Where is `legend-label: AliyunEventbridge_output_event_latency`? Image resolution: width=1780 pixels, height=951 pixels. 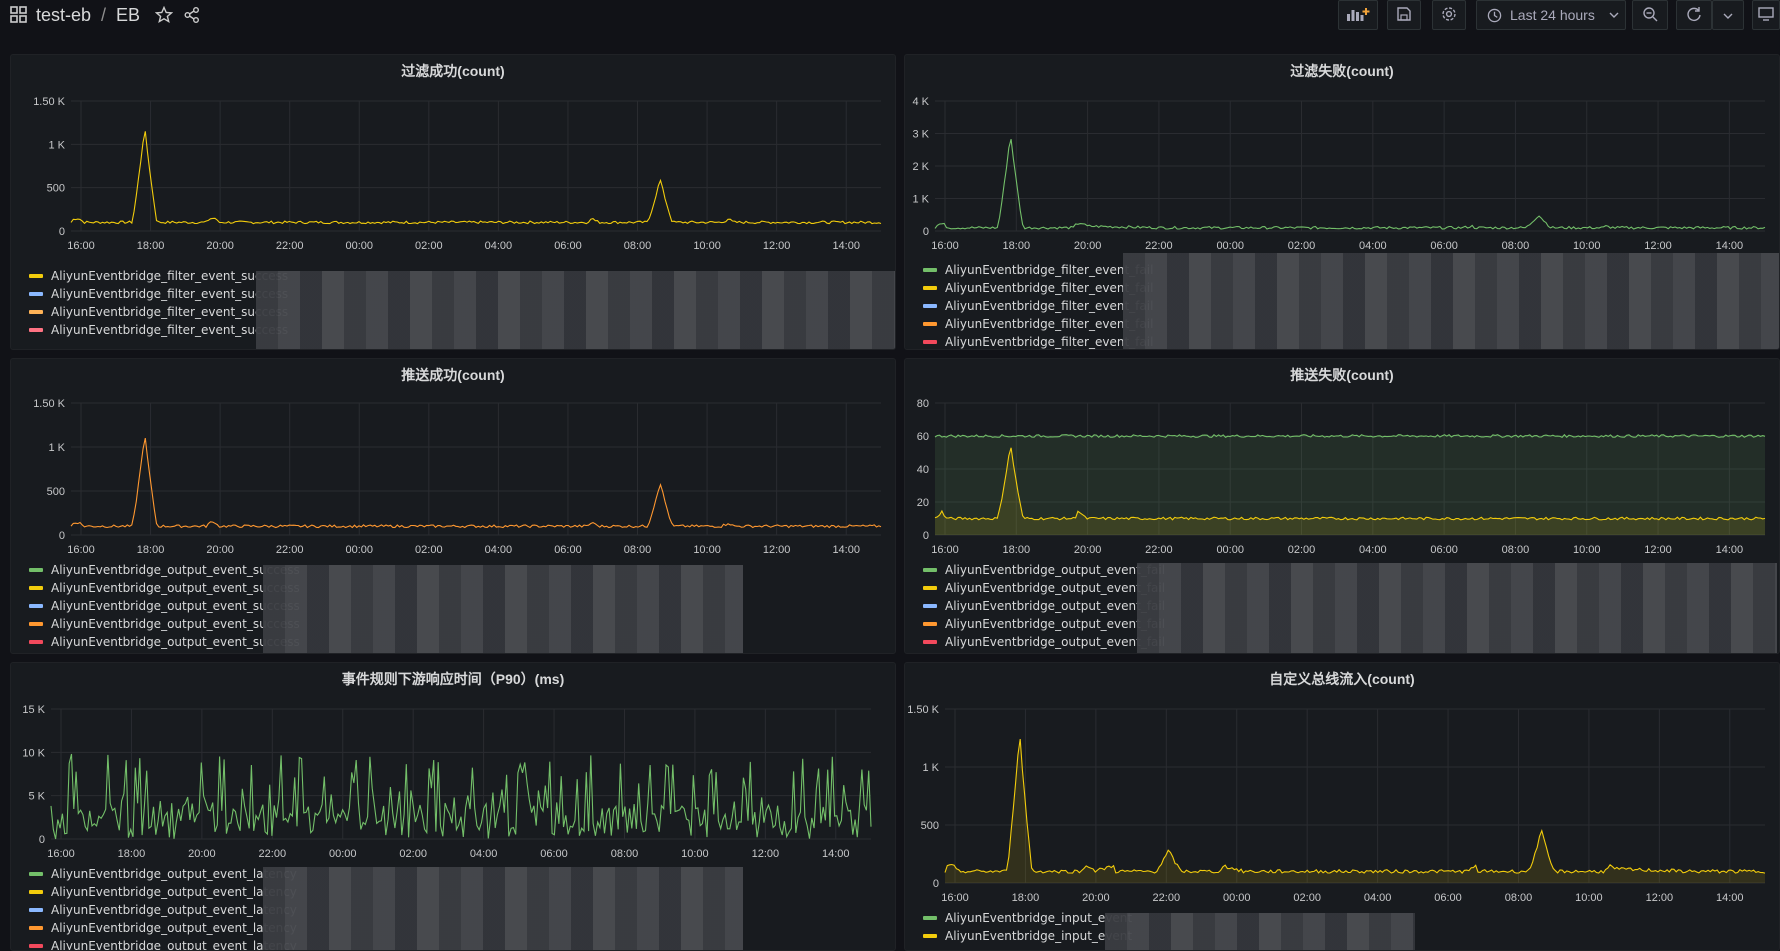 legend-label: AliyunEventbridge_output_event_latency is located at coordinates (174, 928).